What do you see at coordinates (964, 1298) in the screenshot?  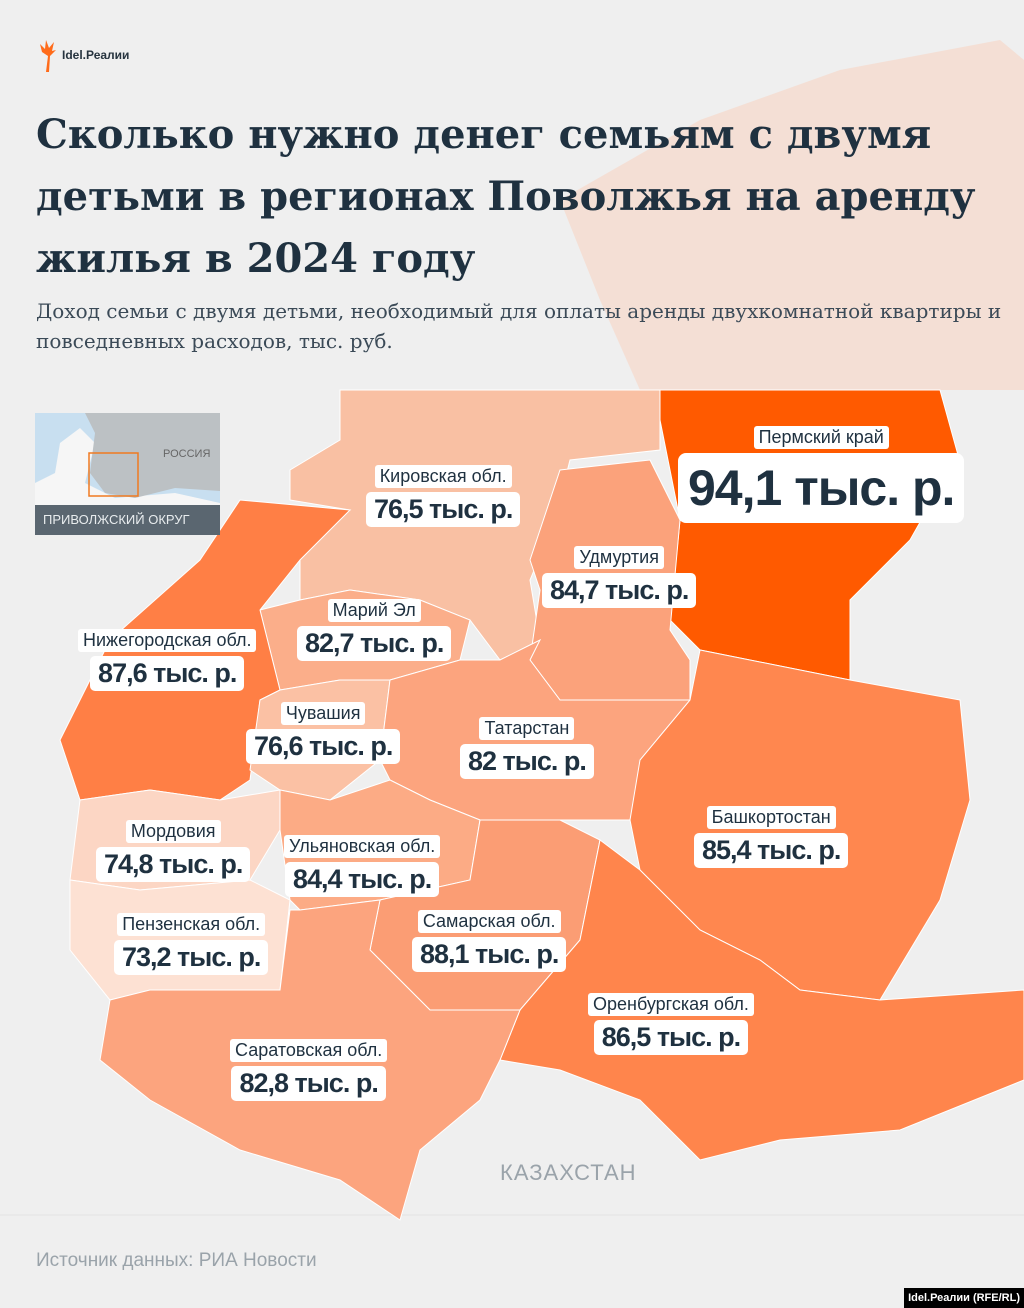 I see `credit: Idel.Реалии (RFE/RL)` at bounding box center [964, 1298].